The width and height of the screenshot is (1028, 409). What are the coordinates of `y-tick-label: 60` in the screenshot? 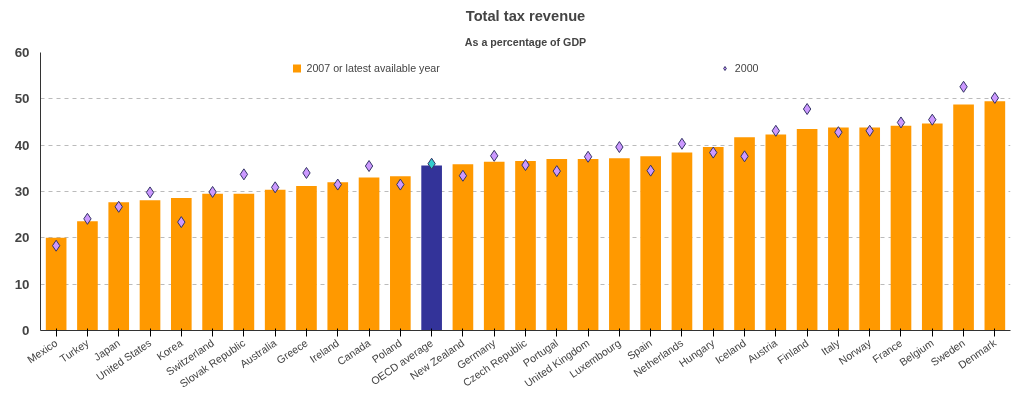 It's located at (22, 52).